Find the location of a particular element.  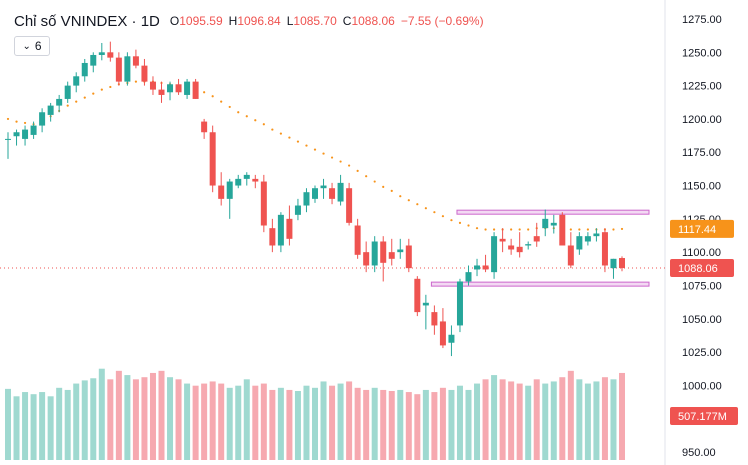

y-tick-label: 1025.00 is located at coordinates (702, 353).